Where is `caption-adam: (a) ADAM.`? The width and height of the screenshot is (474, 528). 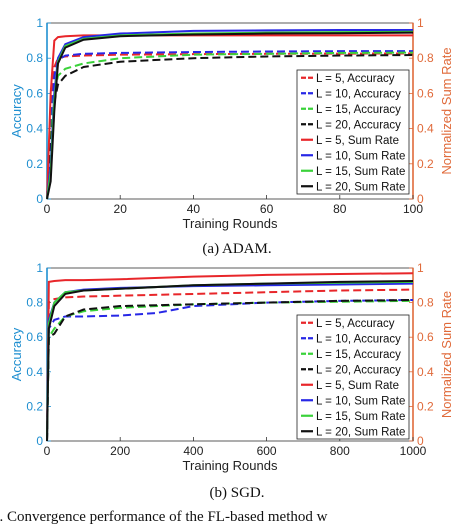
caption-adam: (a) ADAM. is located at coordinates (236, 249).